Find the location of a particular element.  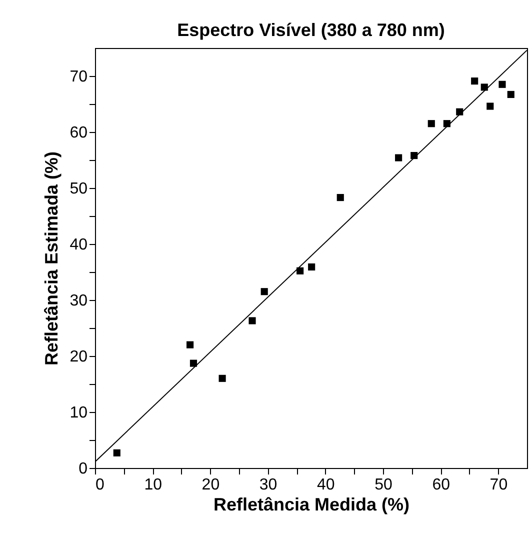

y-axis-title: Refletância Estimada (%) is located at coordinates (52, 258).